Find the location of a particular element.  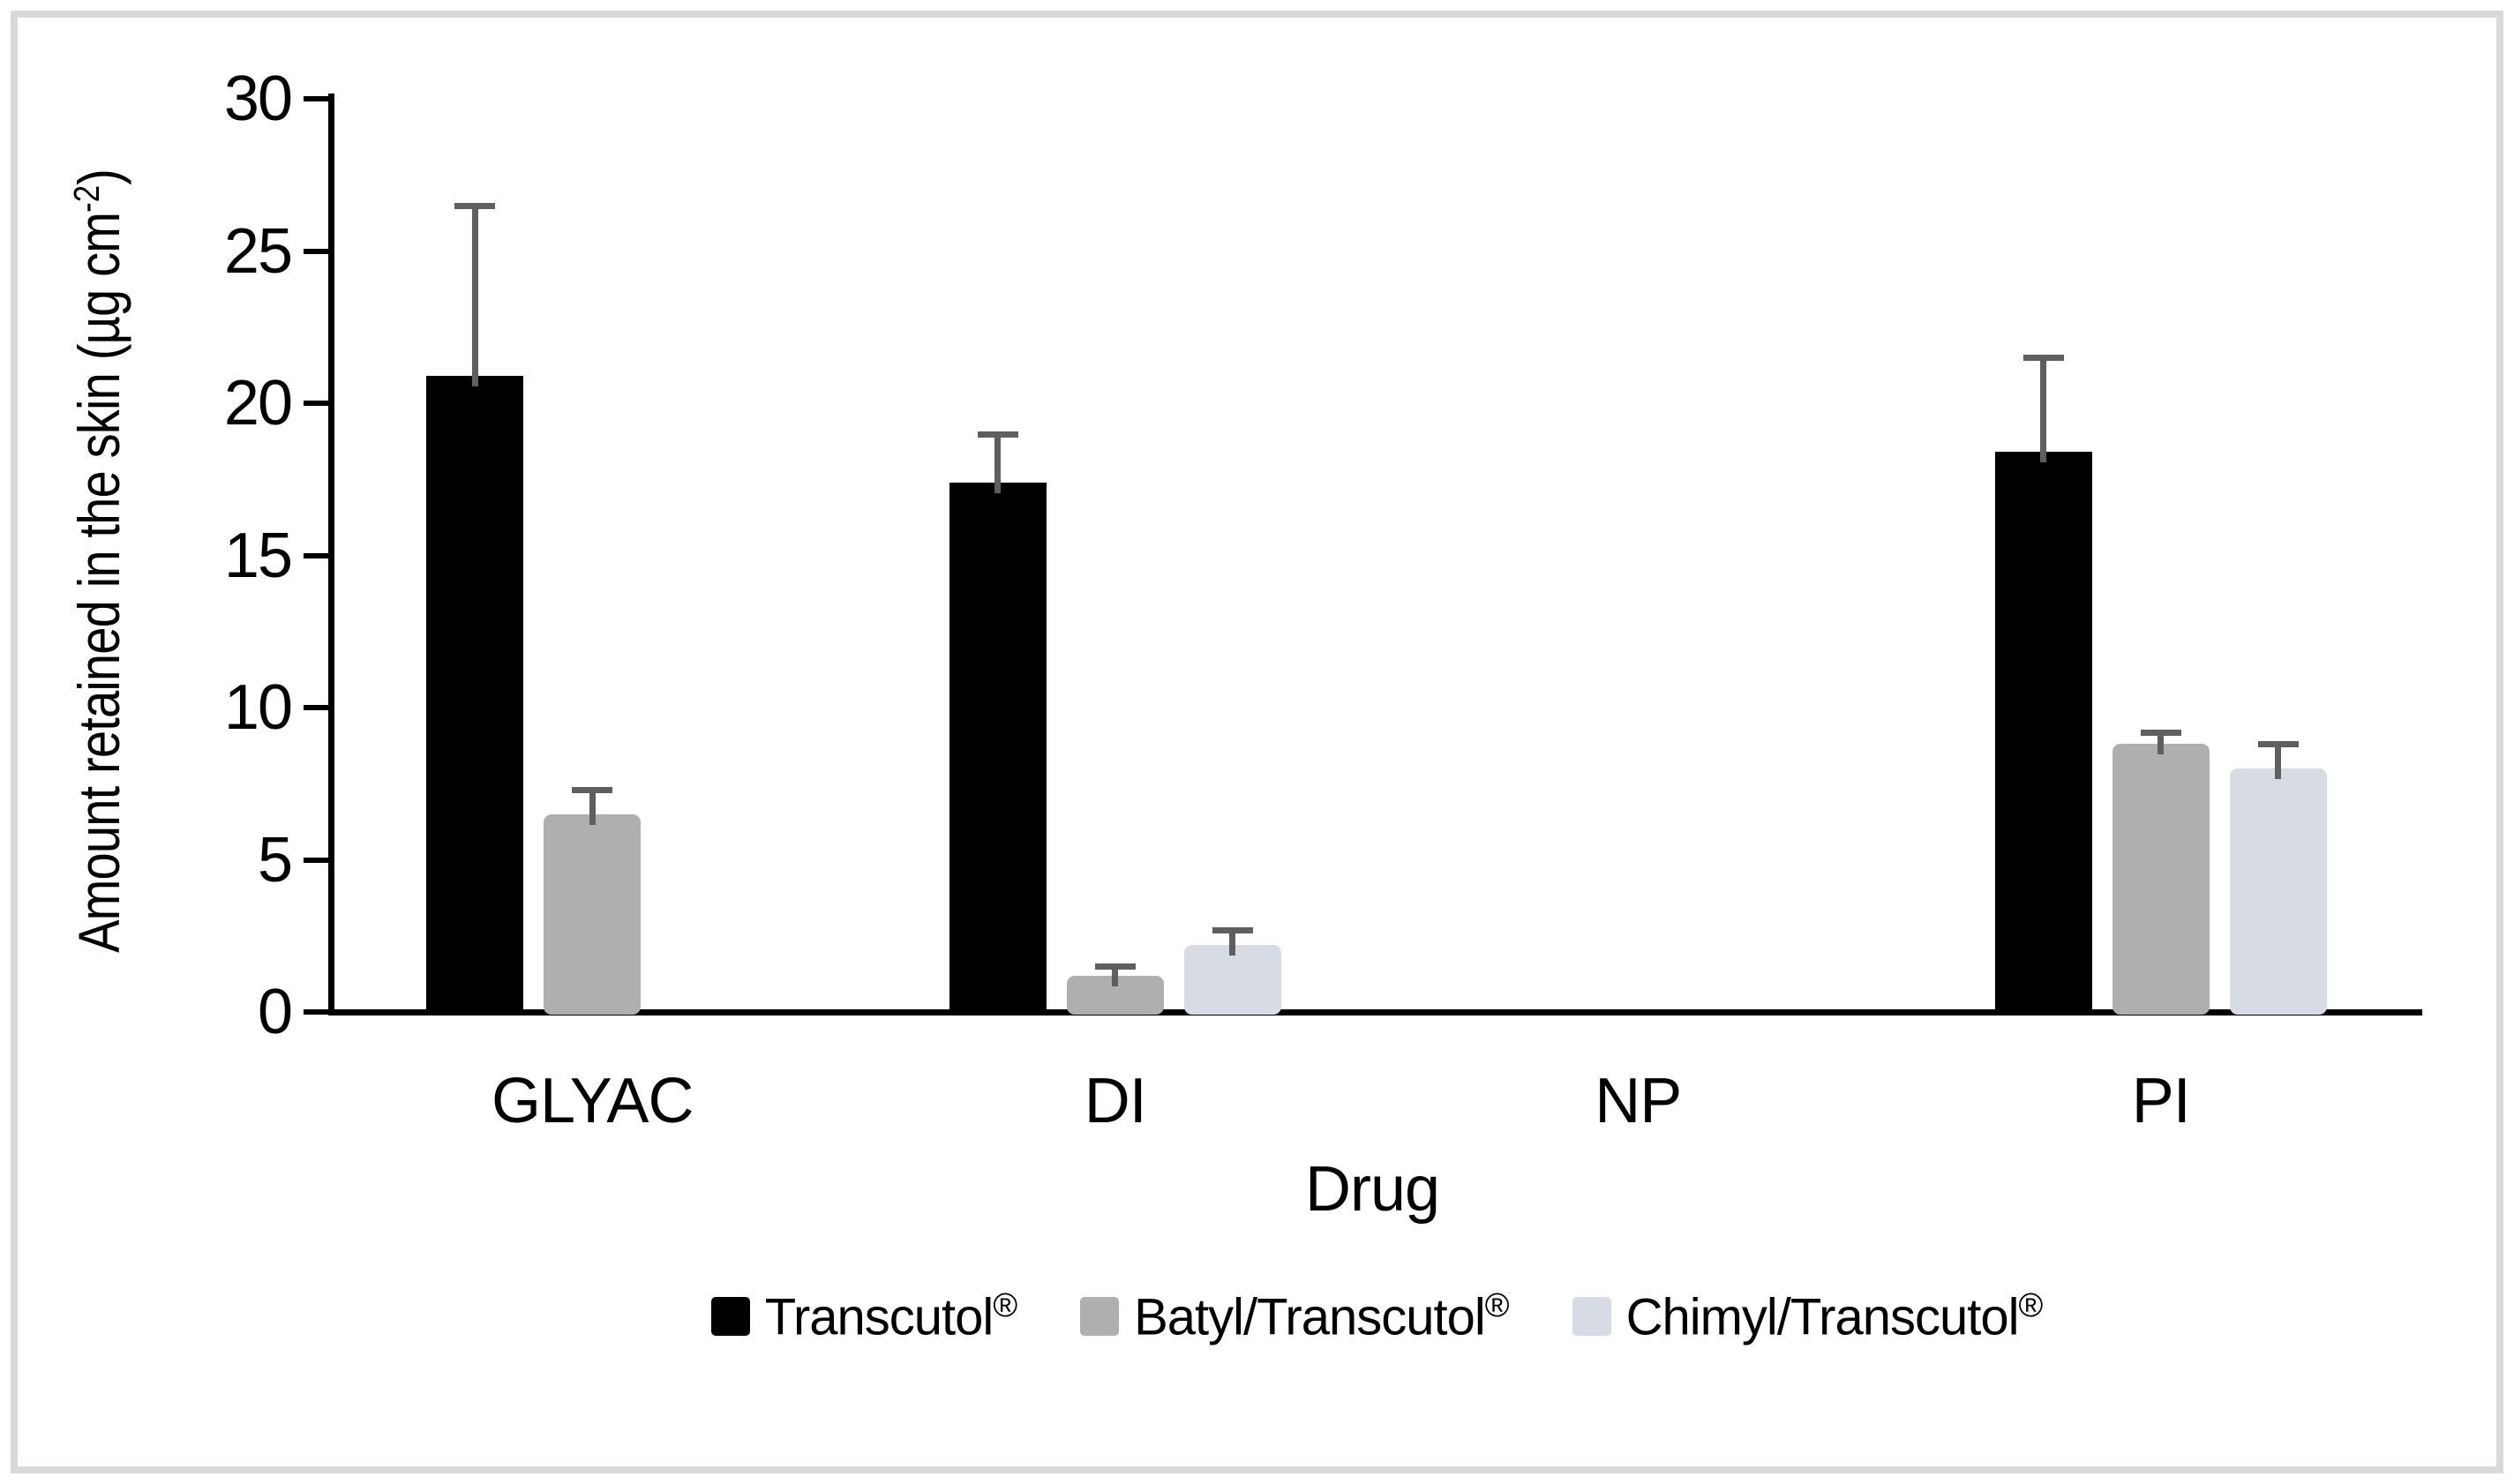

y-tick-label-20: 20 is located at coordinates (258, 403).